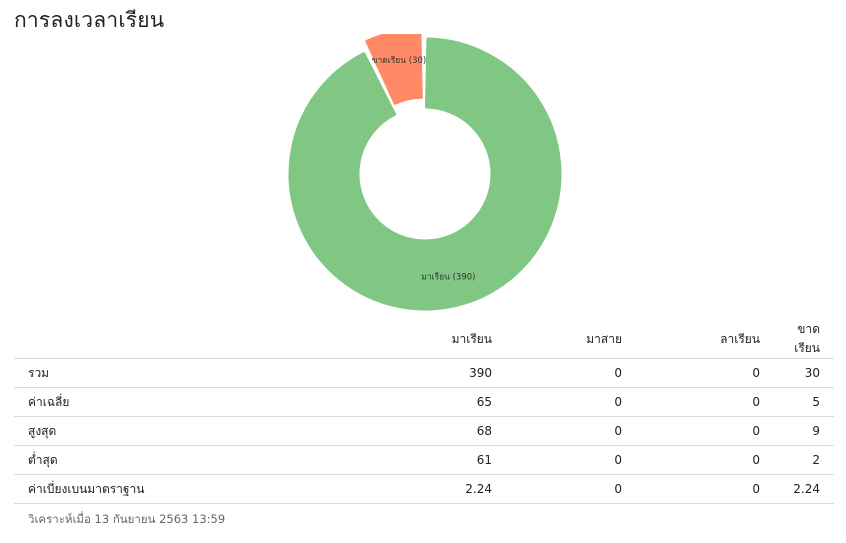 Image resolution: width=846 pixels, height=543 pixels. What do you see at coordinates (439, 460) in the screenshot?
I see `cell-present: 61` at bounding box center [439, 460].